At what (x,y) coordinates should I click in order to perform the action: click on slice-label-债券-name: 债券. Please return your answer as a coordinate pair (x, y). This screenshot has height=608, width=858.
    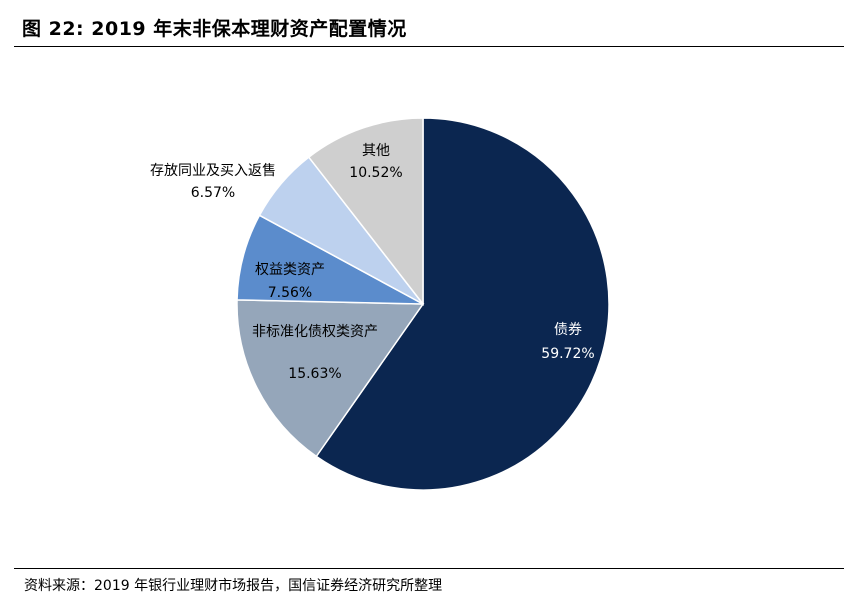
    Looking at the image, I should click on (568, 330).